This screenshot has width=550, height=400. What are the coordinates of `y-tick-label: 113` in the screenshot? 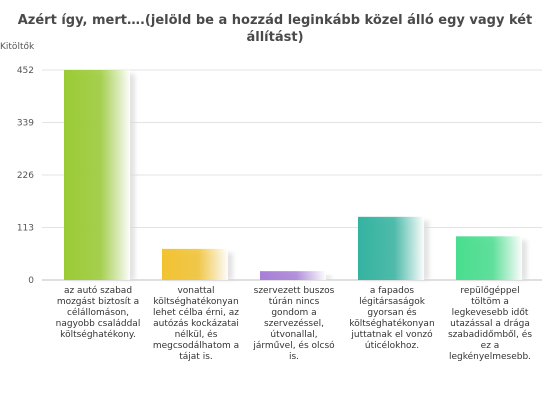 It's located at (25, 229).